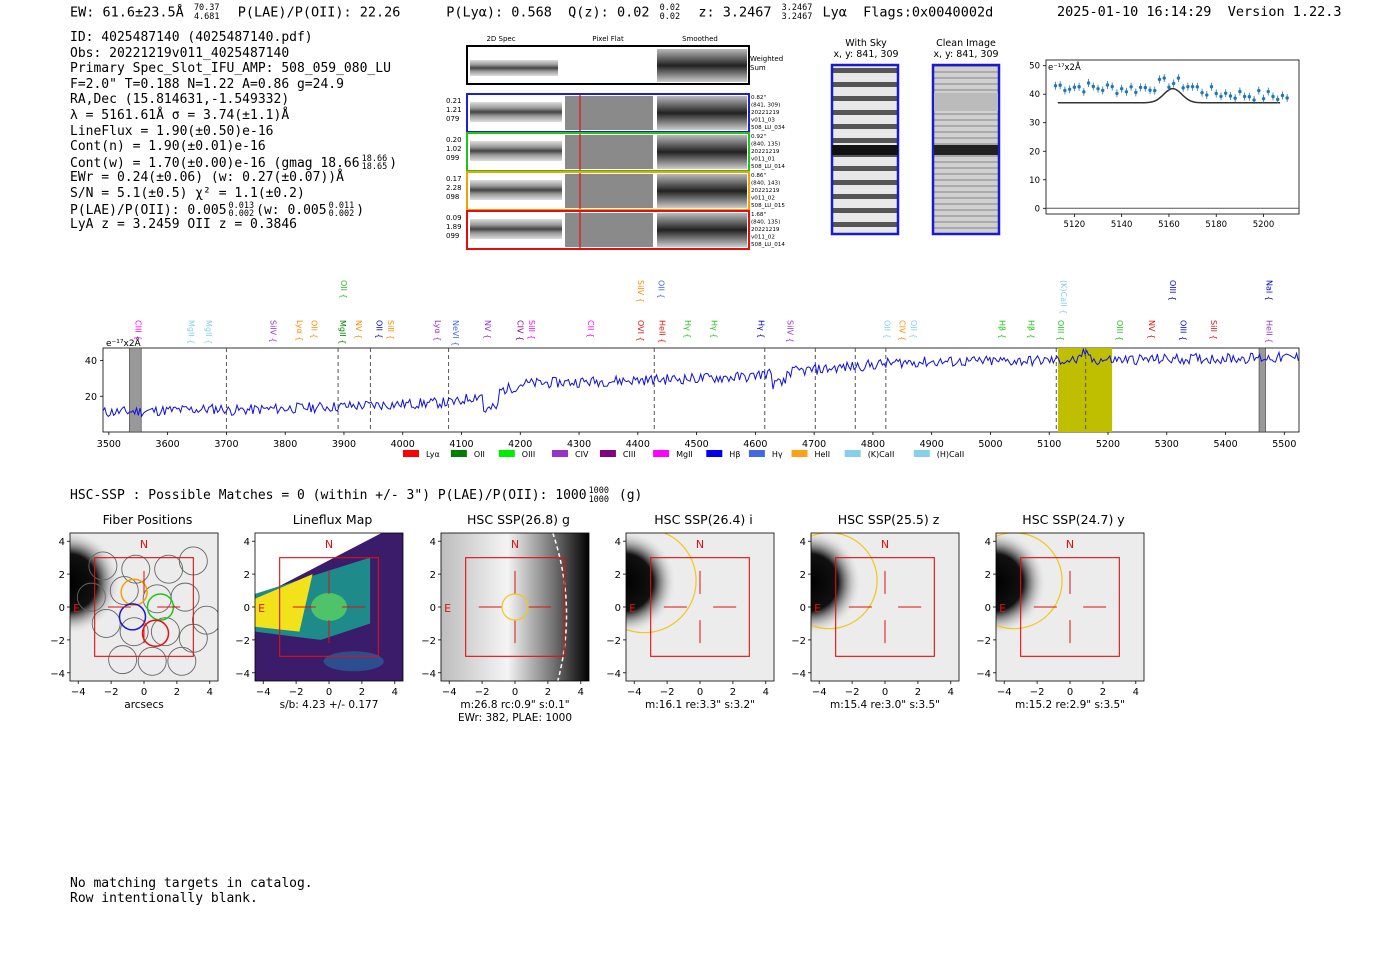 The image size is (1400, 953). What do you see at coordinates (1269, 331) in the screenshot?
I see `svg-text: HeII {` at bounding box center [1269, 331].